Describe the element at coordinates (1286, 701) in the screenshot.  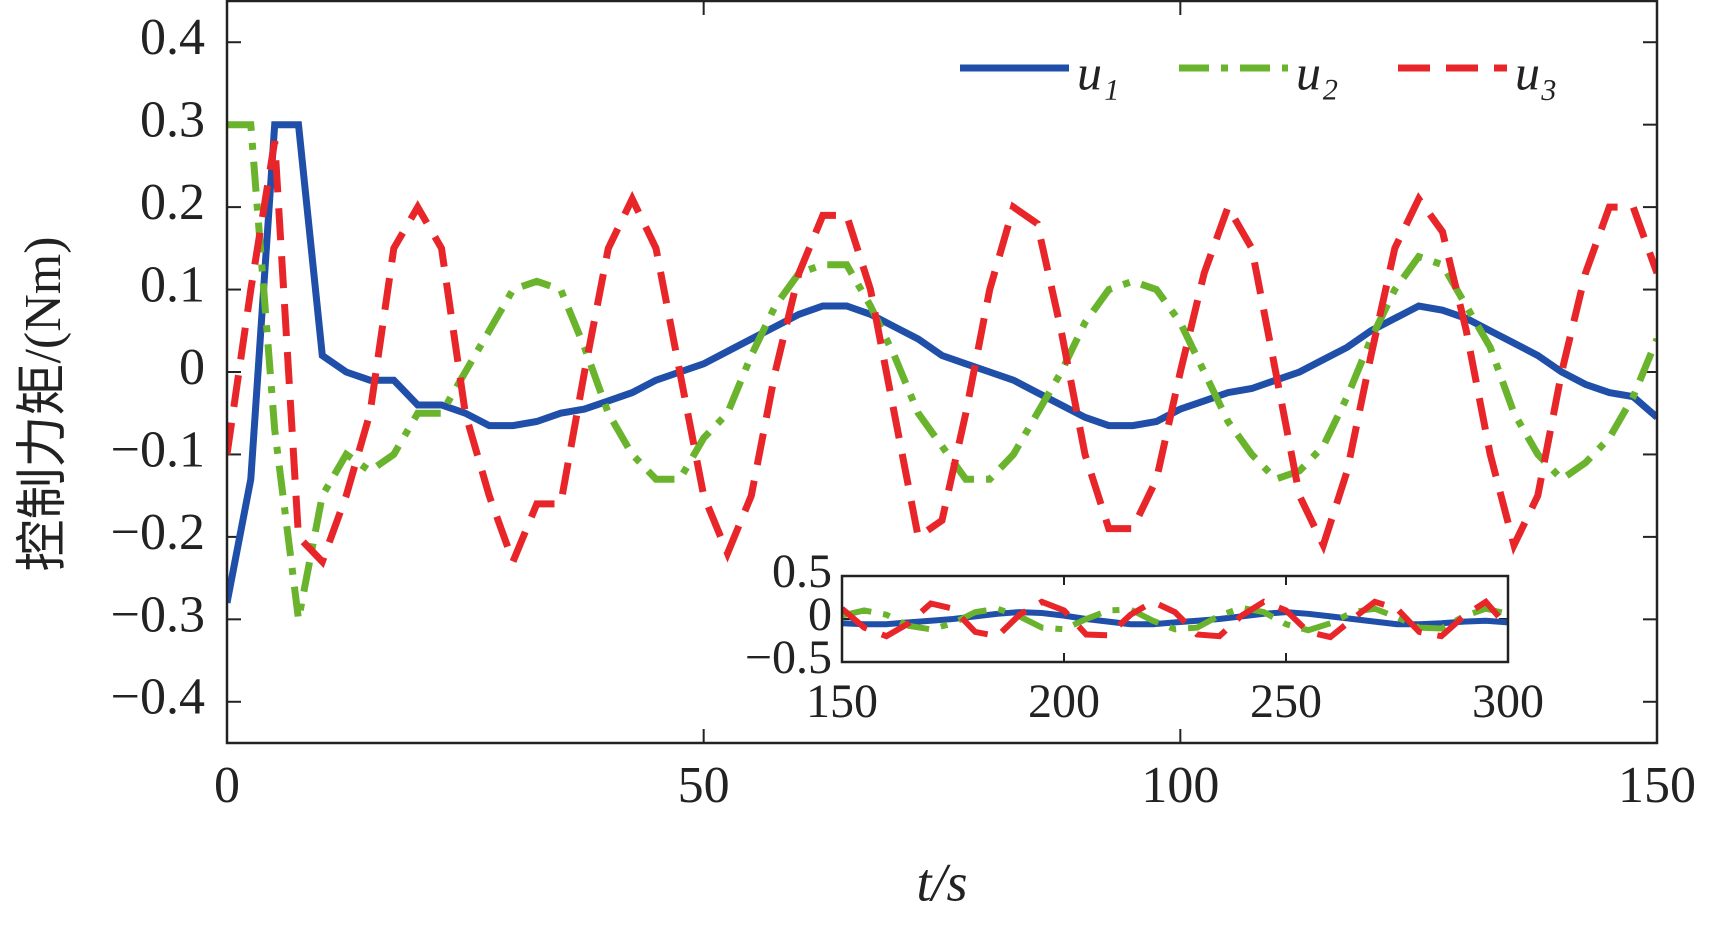
I see `x-tick-label: 250` at that location.